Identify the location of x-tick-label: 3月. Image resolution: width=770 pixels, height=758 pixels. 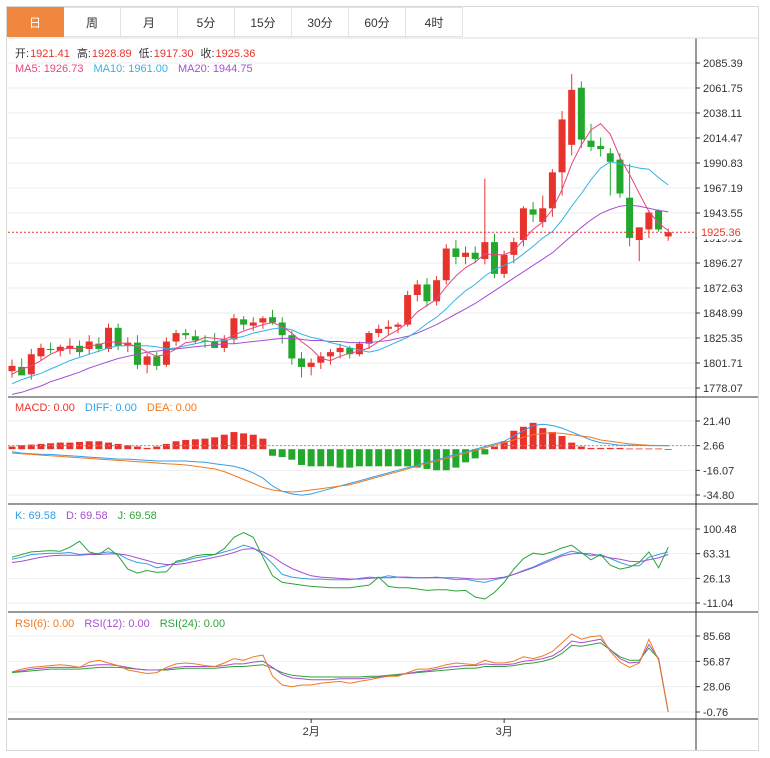
(504, 732).